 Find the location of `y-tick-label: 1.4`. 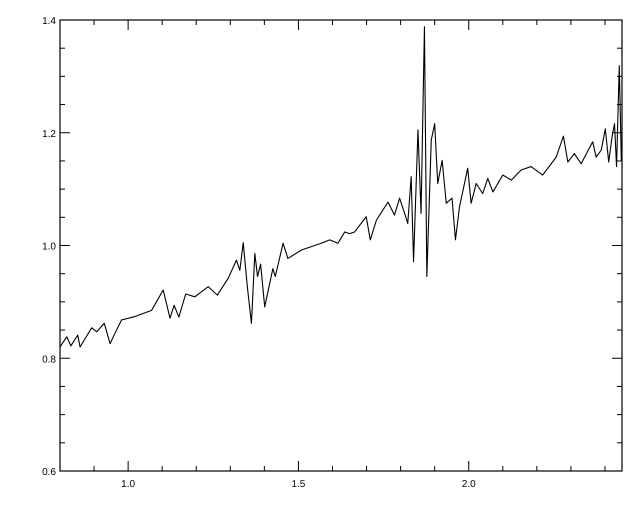

y-tick-label: 1.4 is located at coordinates (49, 21).